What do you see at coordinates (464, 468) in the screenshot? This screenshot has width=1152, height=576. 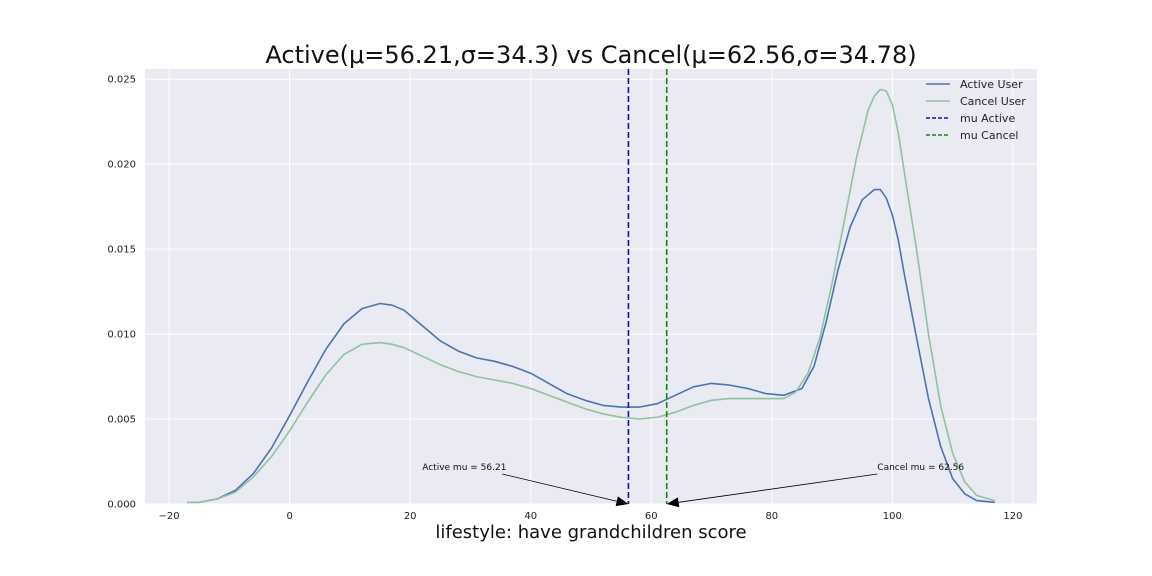 I see `active-mu-annotation: Active mu = 56.21` at bounding box center [464, 468].